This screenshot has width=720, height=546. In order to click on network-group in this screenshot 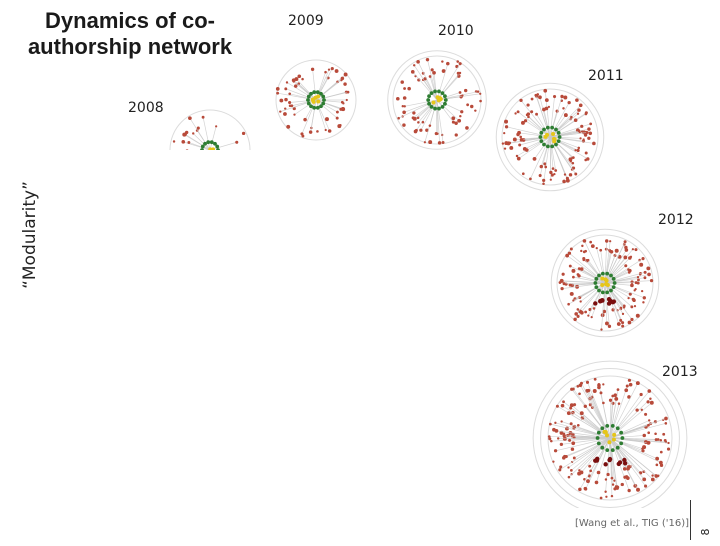, I will do `click(550, 137)`.